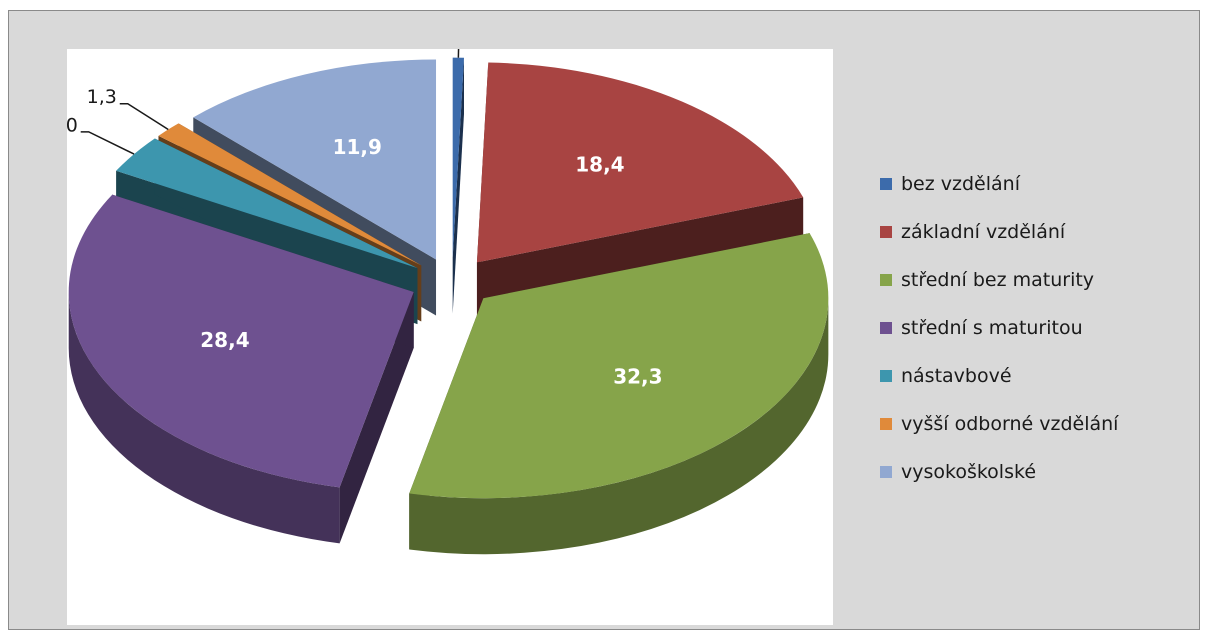  I want to click on data-label-2: 18,4, so click(599, 164).